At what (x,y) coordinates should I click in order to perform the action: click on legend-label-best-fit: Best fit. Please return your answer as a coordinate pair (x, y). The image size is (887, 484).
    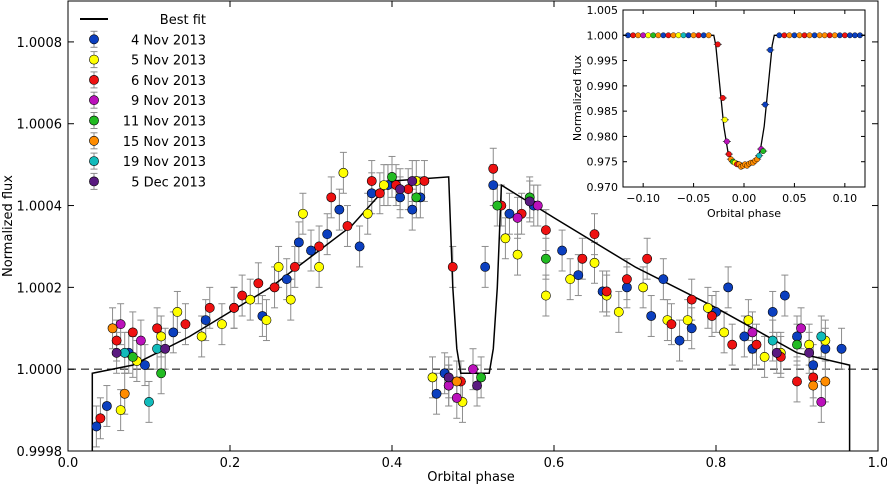
    Looking at the image, I should click on (183, 20).